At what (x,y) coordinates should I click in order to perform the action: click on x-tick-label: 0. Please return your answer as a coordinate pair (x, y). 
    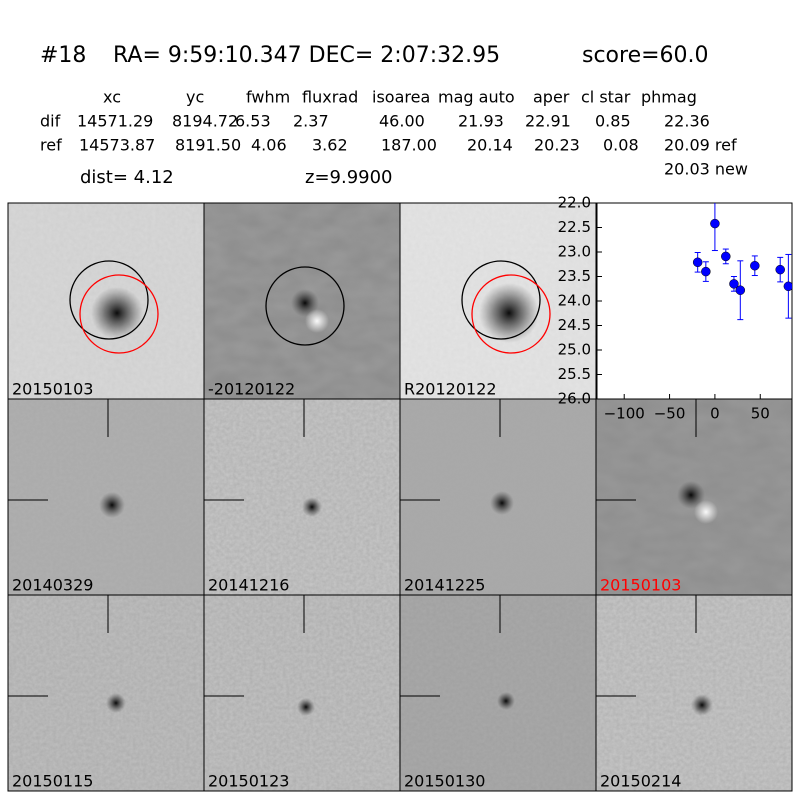
    Looking at the image, I should click on (715, 414).